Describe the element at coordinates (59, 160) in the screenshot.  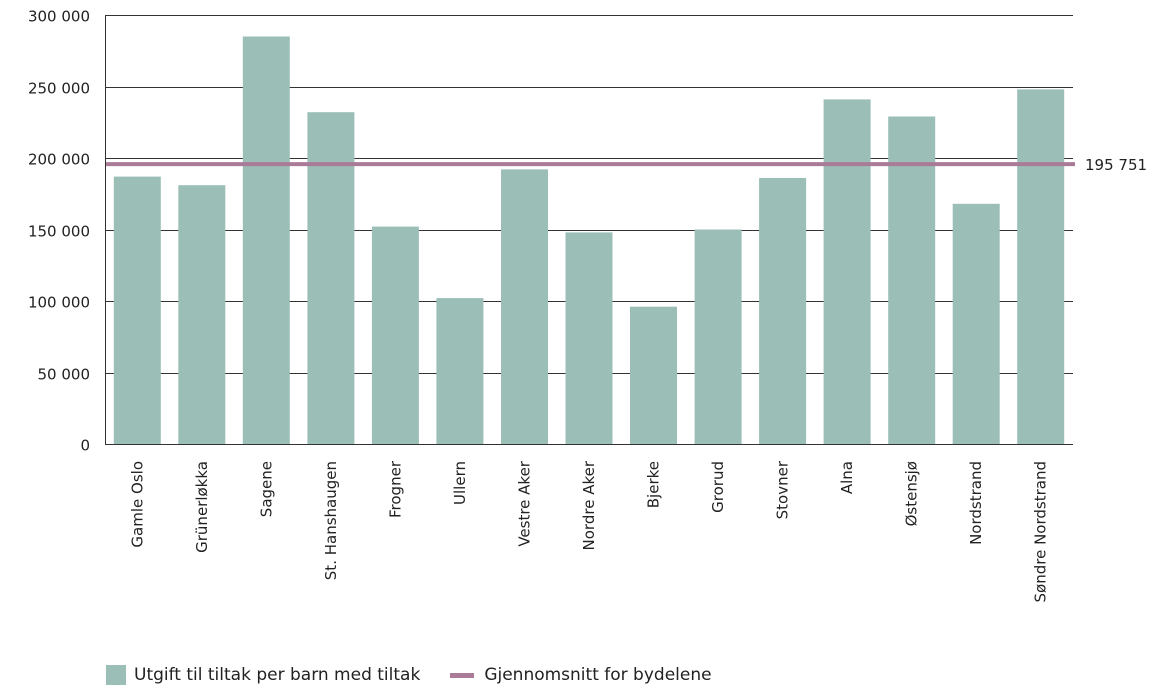
I see `y-tick-label: 200 000` at that location.